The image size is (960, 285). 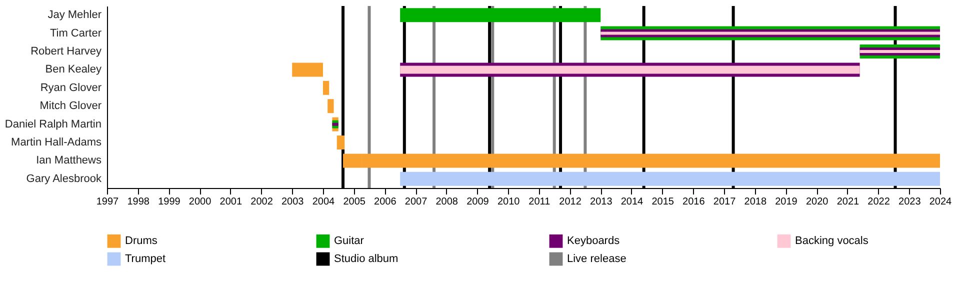 What do you see at coordinates (56, 142) in the screenshot?
I see `y-tick-label: Martin Hall-Adams` at bounding box center [56, 142].